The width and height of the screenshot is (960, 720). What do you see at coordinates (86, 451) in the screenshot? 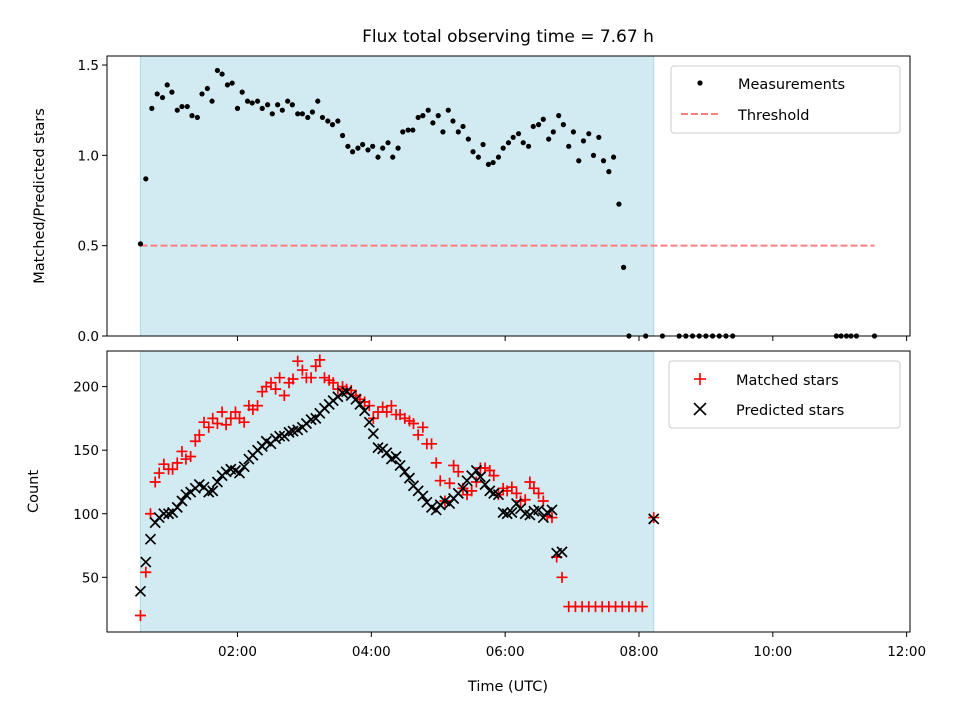
I see `y-tick-label: 150` at bounding box center [86, 451].